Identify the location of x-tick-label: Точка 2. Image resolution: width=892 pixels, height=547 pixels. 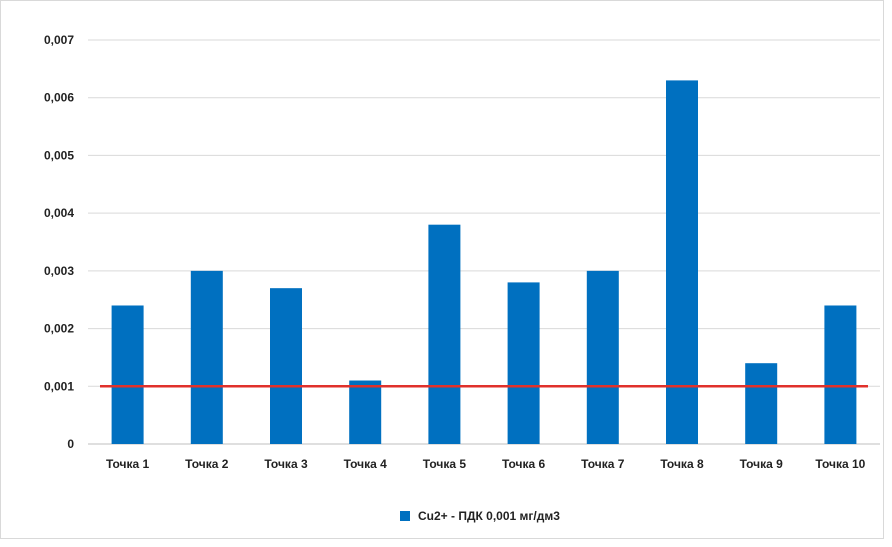
(207, 464).